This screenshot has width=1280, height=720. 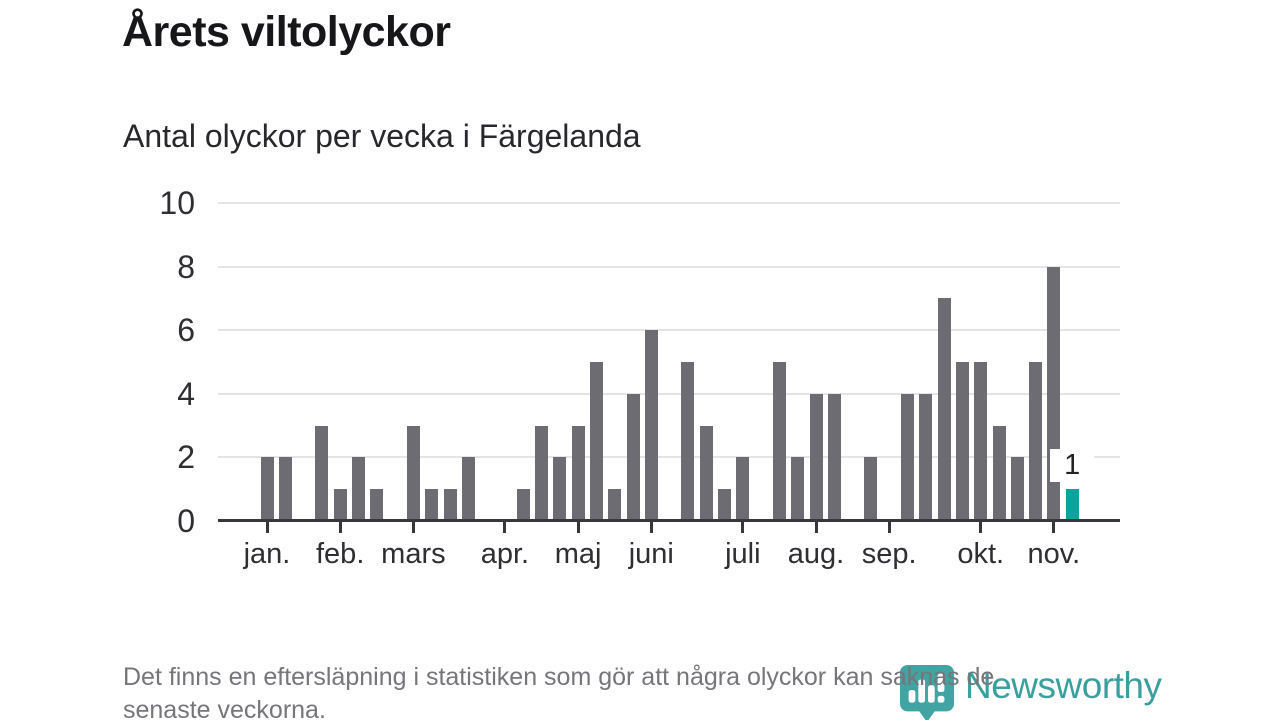 What do you see at coordinates (267, 554) in the screenshot?
I see `month-label: jan.` at bounding box center [267, 554].